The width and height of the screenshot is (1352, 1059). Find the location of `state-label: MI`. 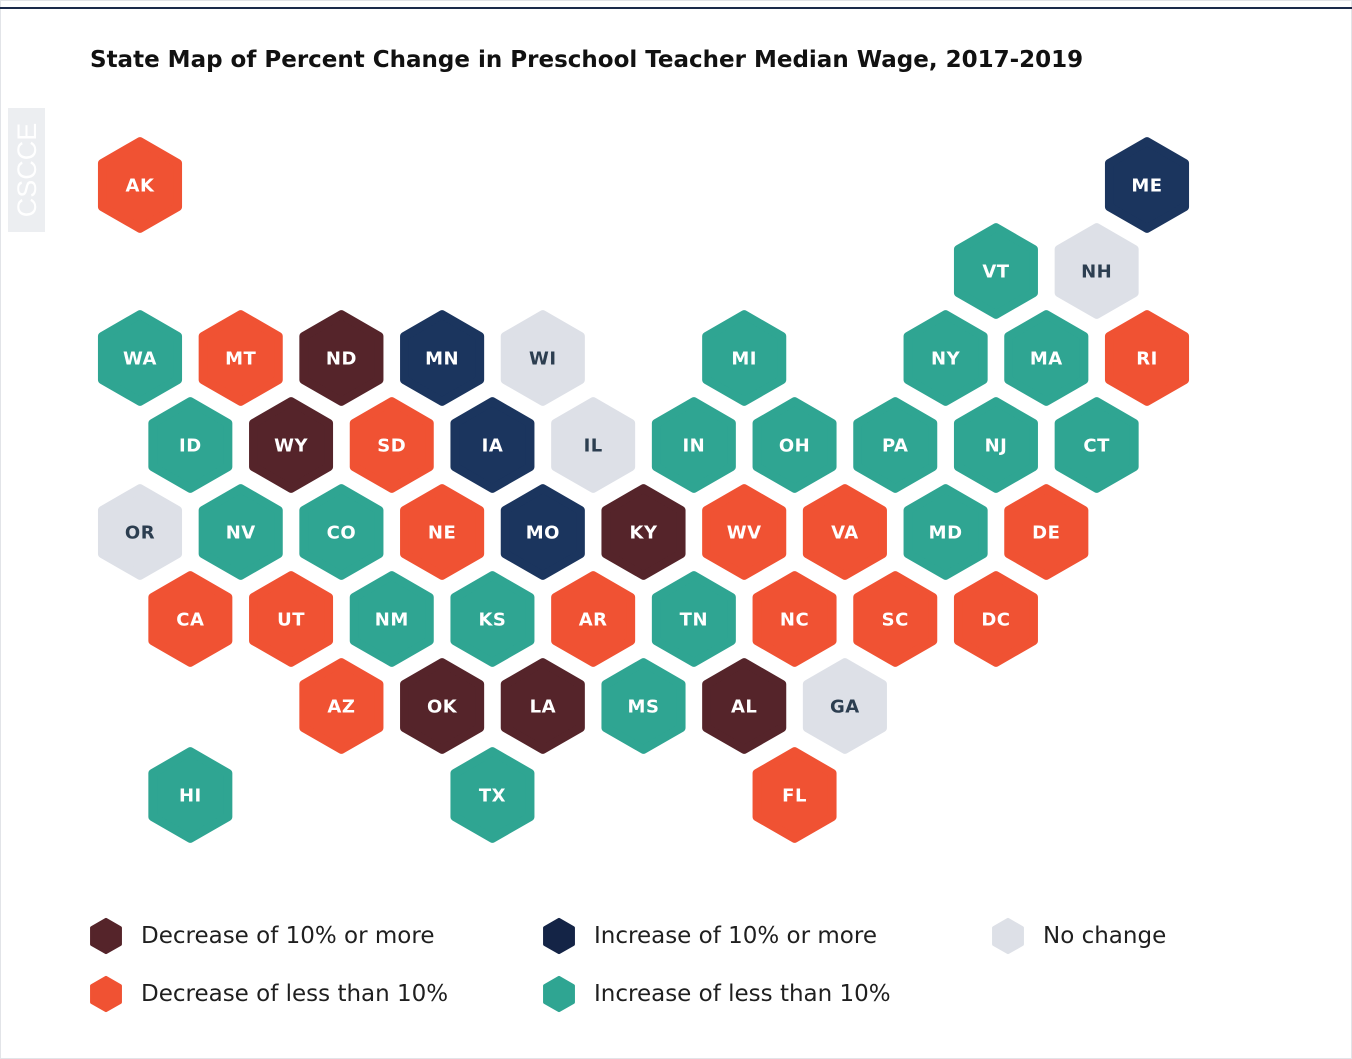

state-label: MI is located at coordinates (744, 359).